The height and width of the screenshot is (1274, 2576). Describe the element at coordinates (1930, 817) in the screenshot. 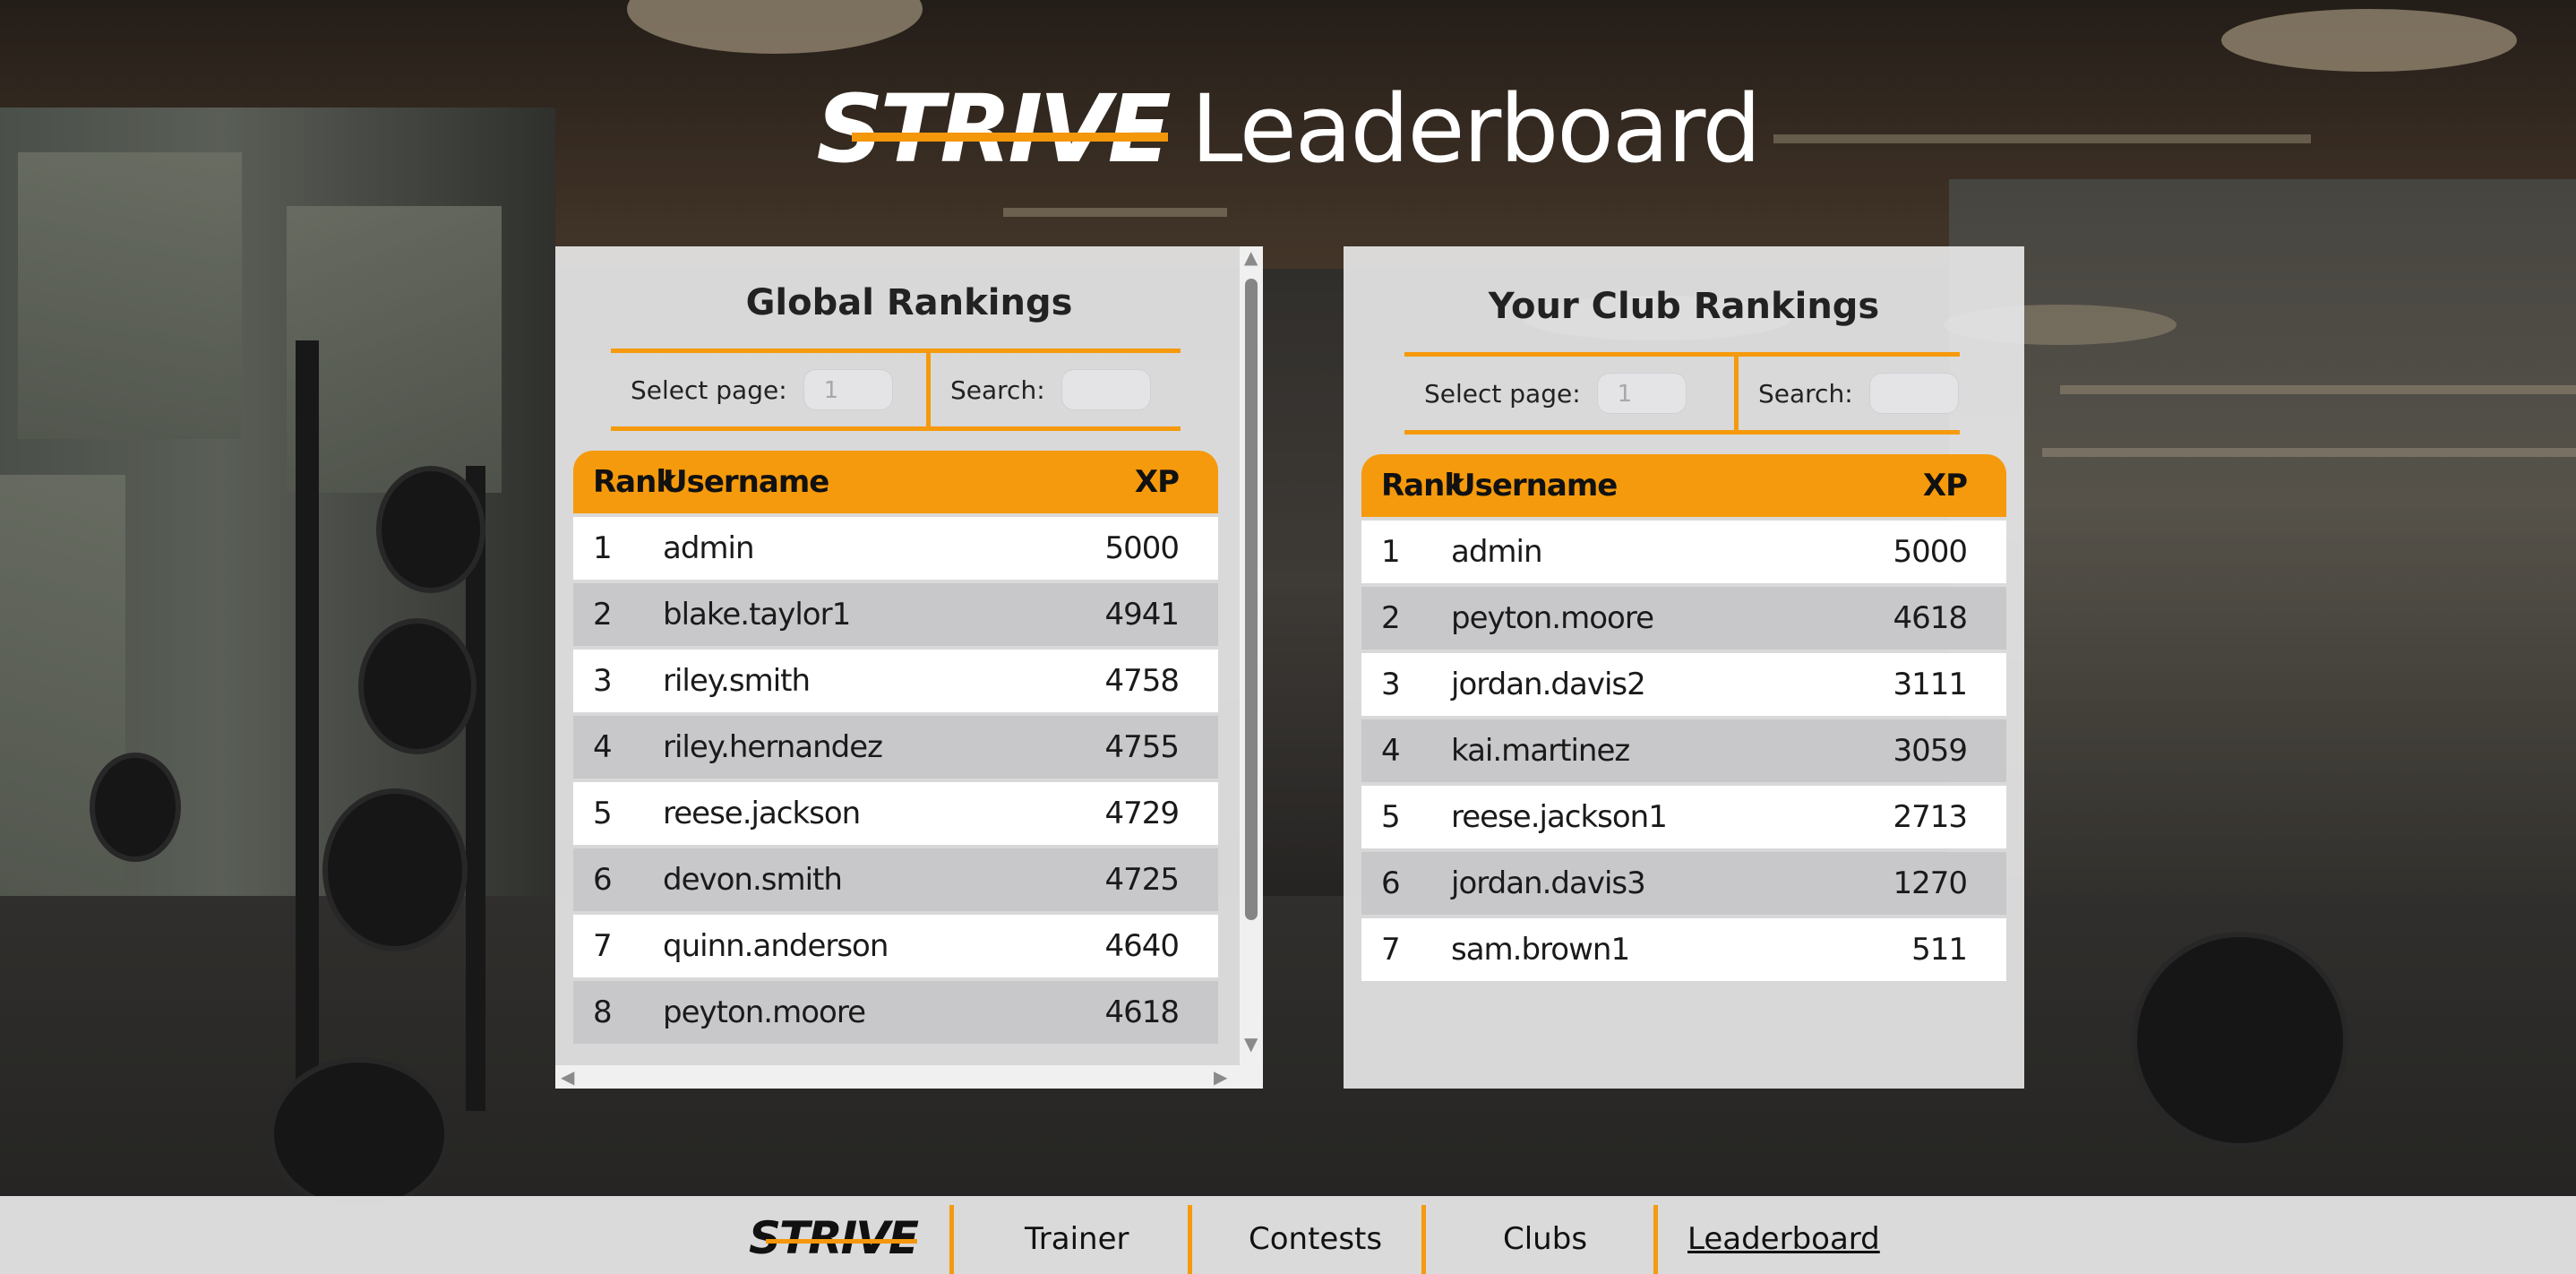

I see `xp-cell: 2713` at that location.